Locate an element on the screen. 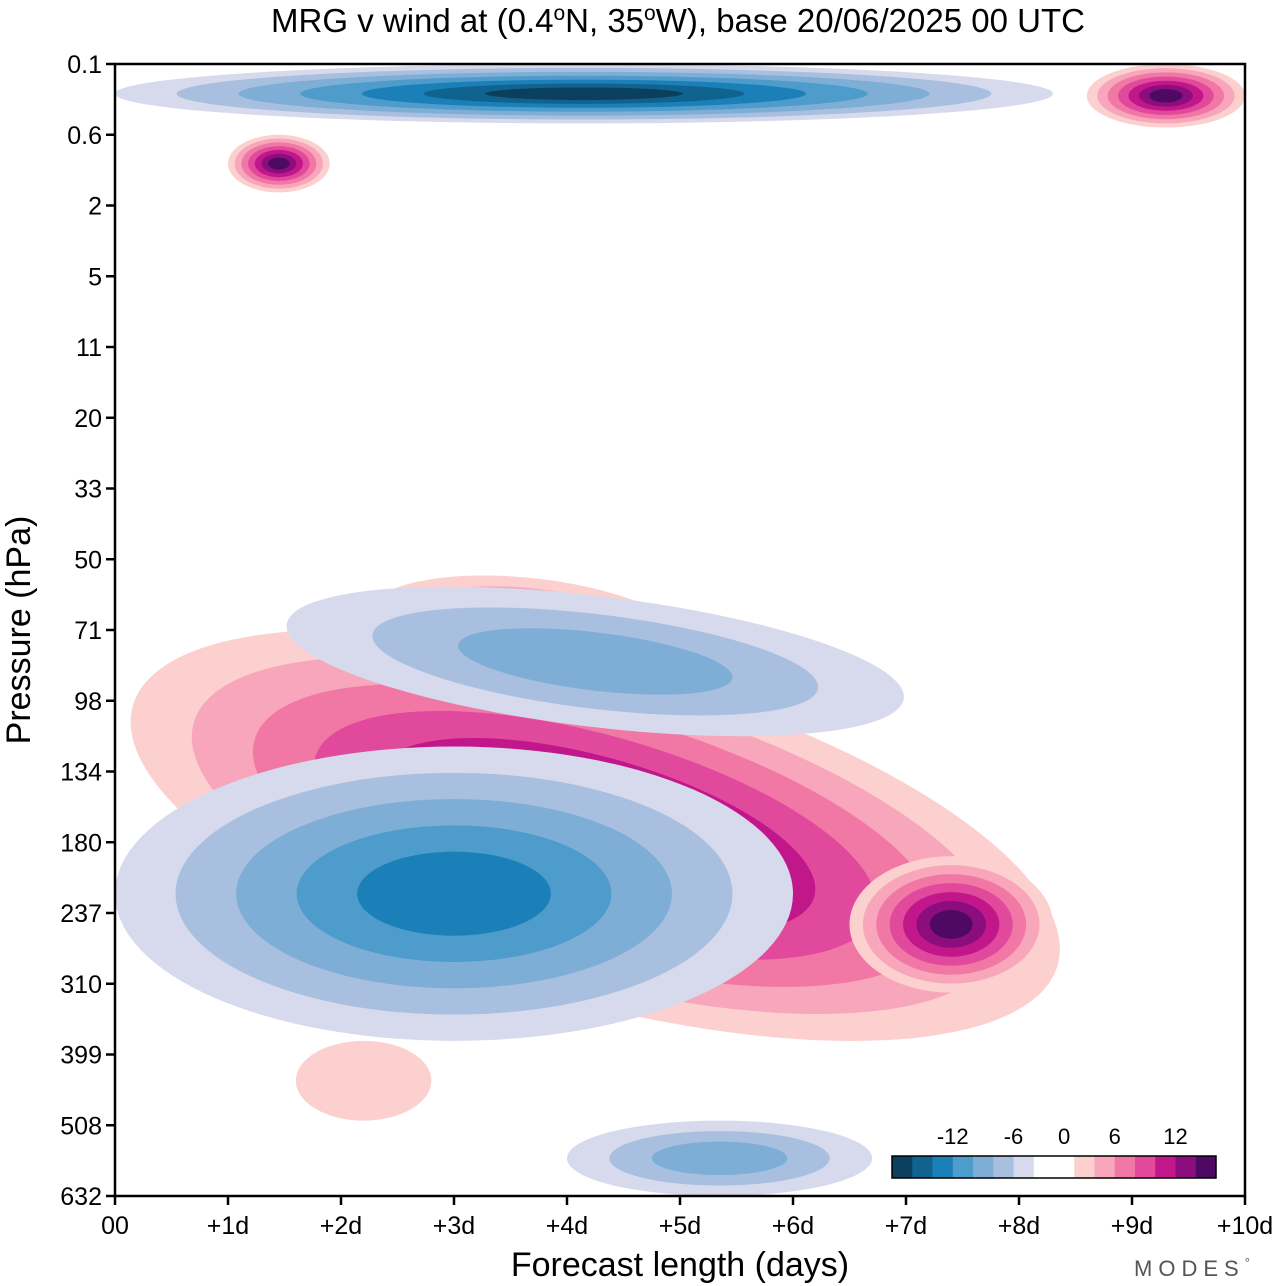  y-tick-label: 33 is located at coordinates (88, 490).